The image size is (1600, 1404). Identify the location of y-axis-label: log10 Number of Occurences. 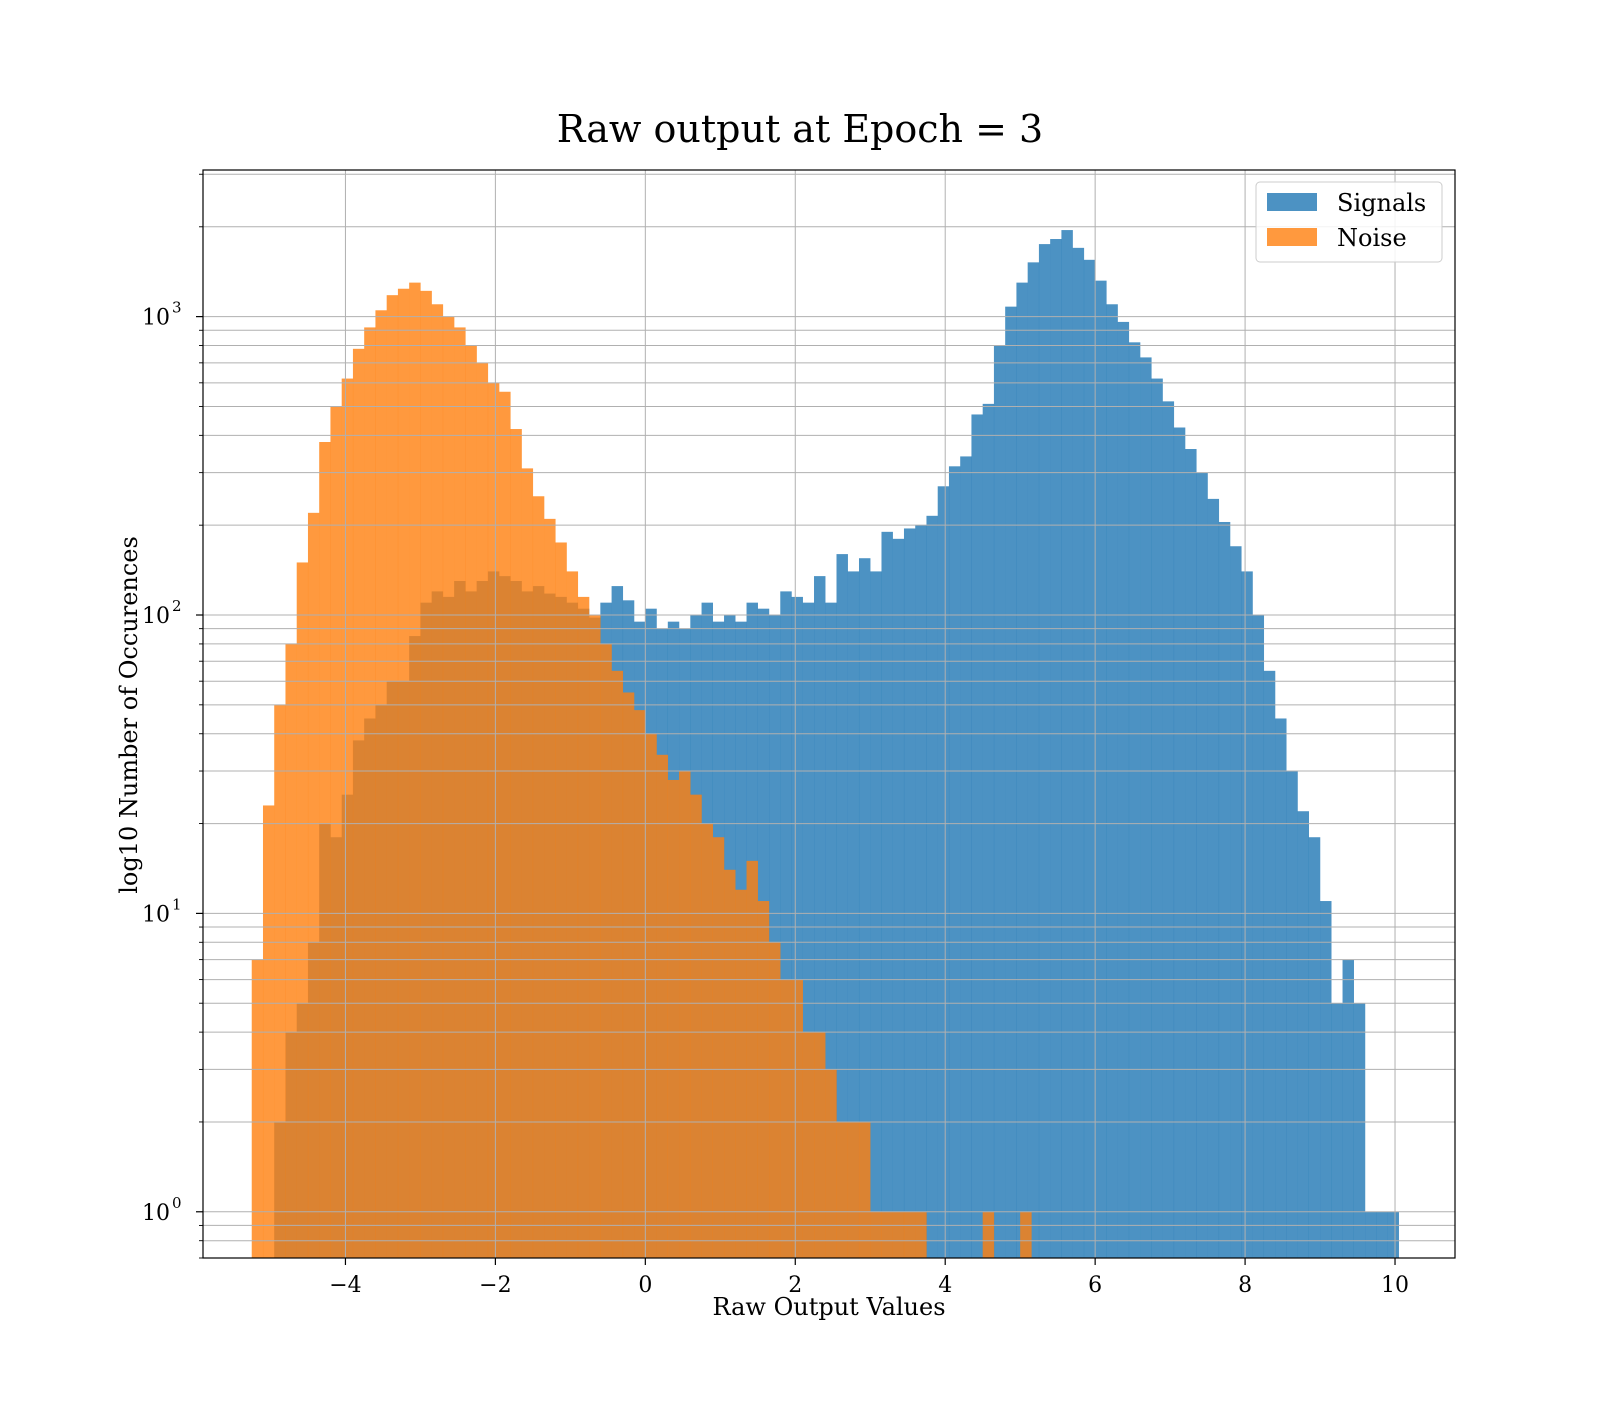
(129, 715).